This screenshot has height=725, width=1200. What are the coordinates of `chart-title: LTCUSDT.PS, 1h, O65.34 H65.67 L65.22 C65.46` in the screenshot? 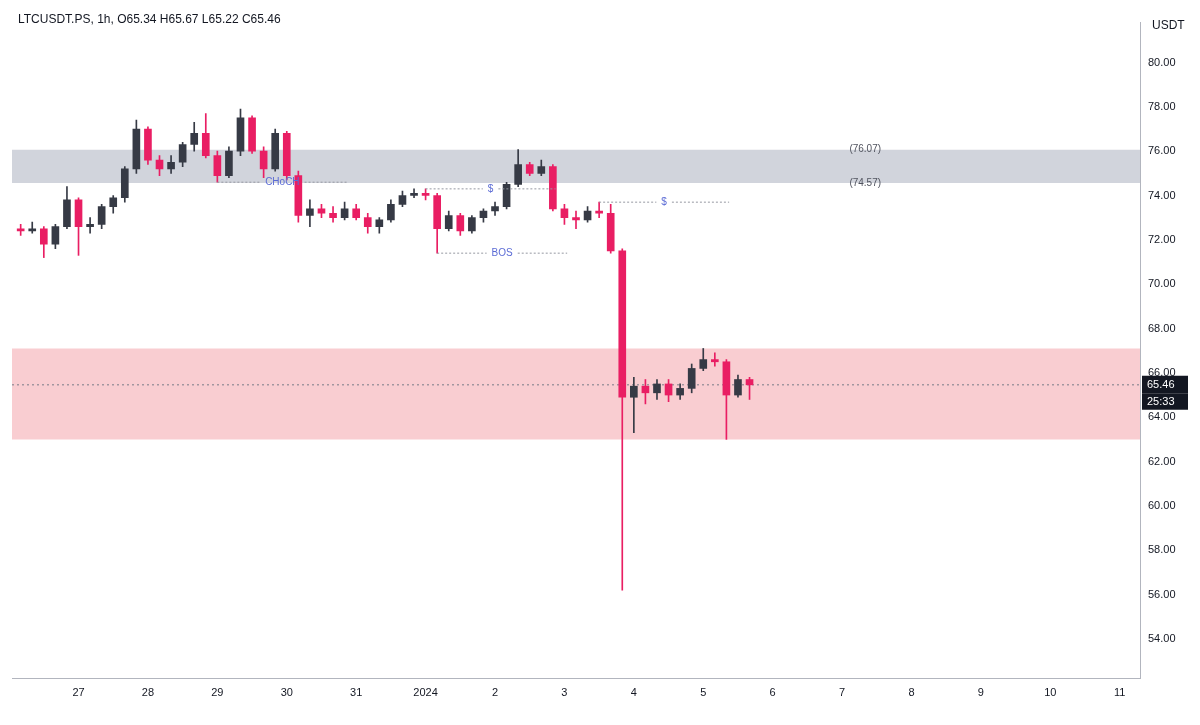 It's located at (149, 19).